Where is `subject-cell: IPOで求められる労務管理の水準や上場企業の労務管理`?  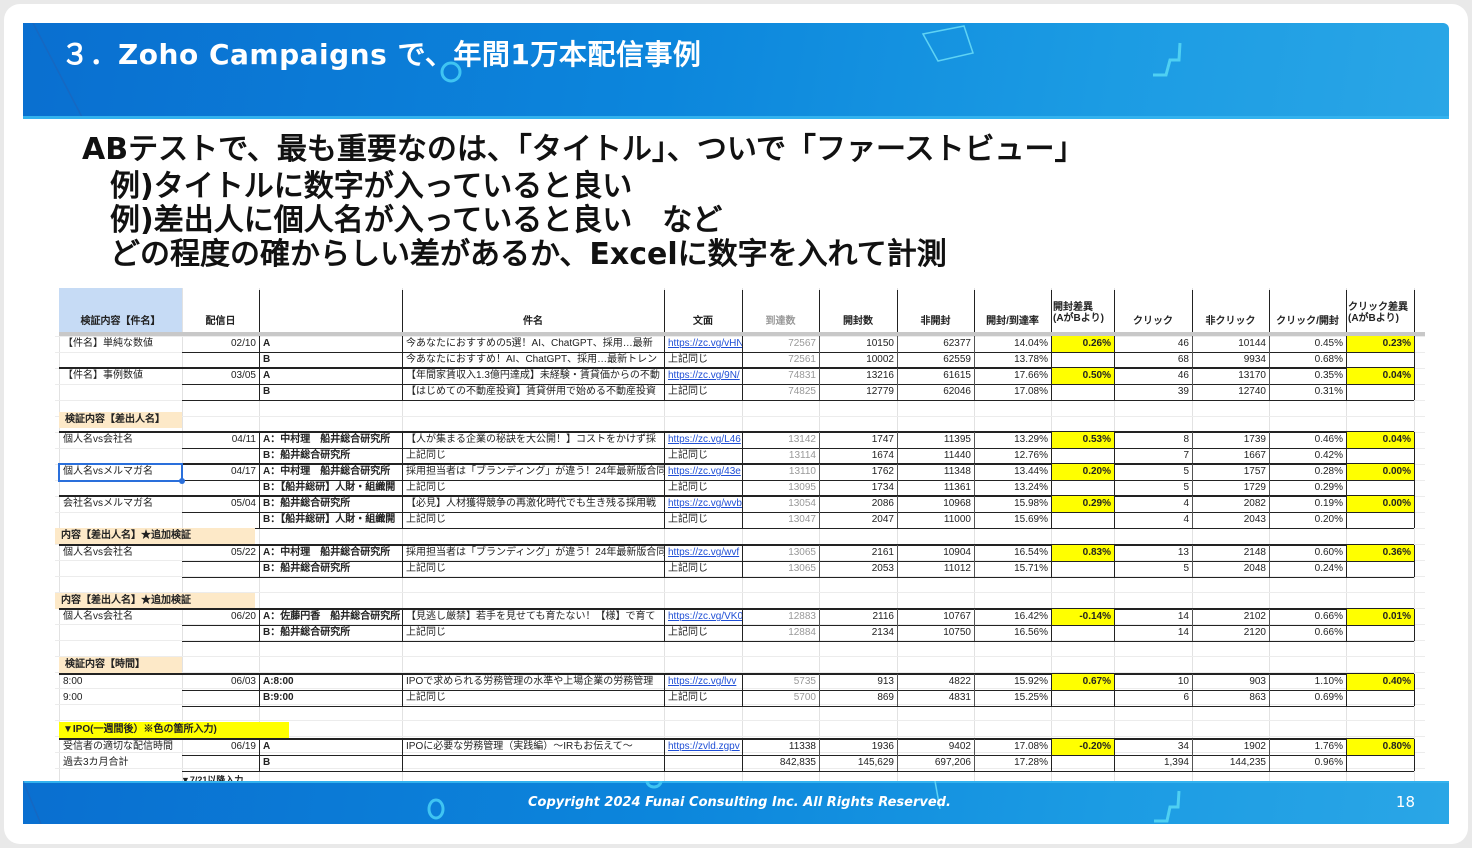
subject-cell: IPOで求められる労務管理の水準や上場企業の労務管理 is located at coordinates (530, 681).